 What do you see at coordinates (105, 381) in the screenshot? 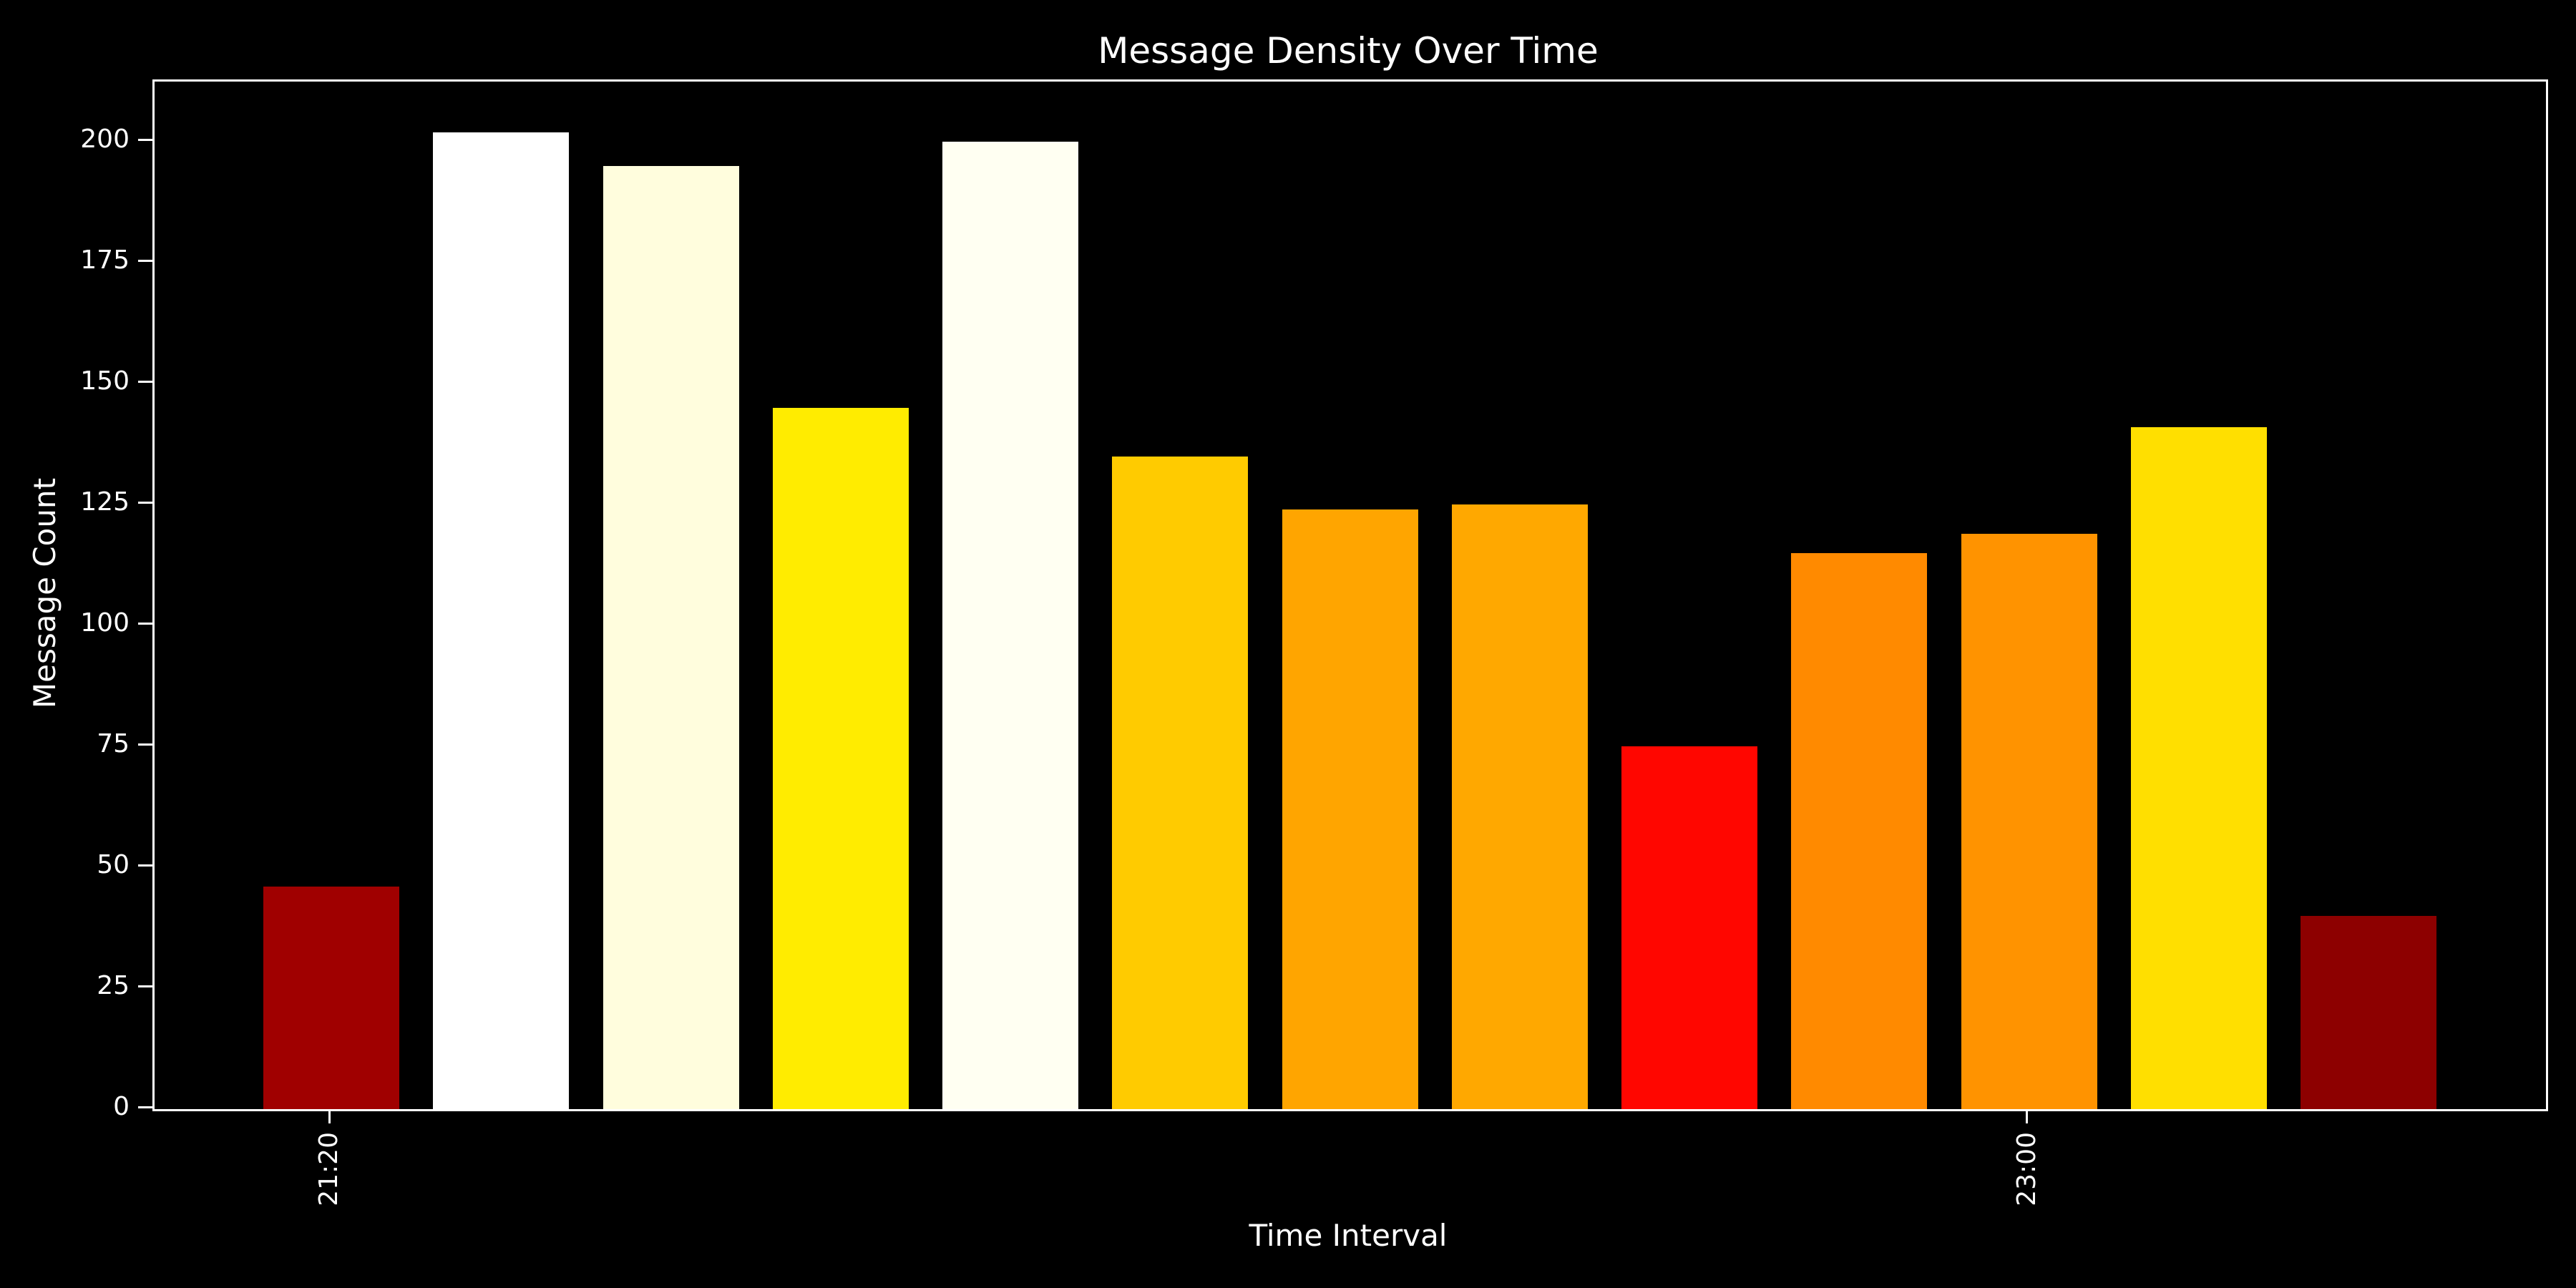
I see `y-tick-label-150: 150` at bounding box center [105, 381].